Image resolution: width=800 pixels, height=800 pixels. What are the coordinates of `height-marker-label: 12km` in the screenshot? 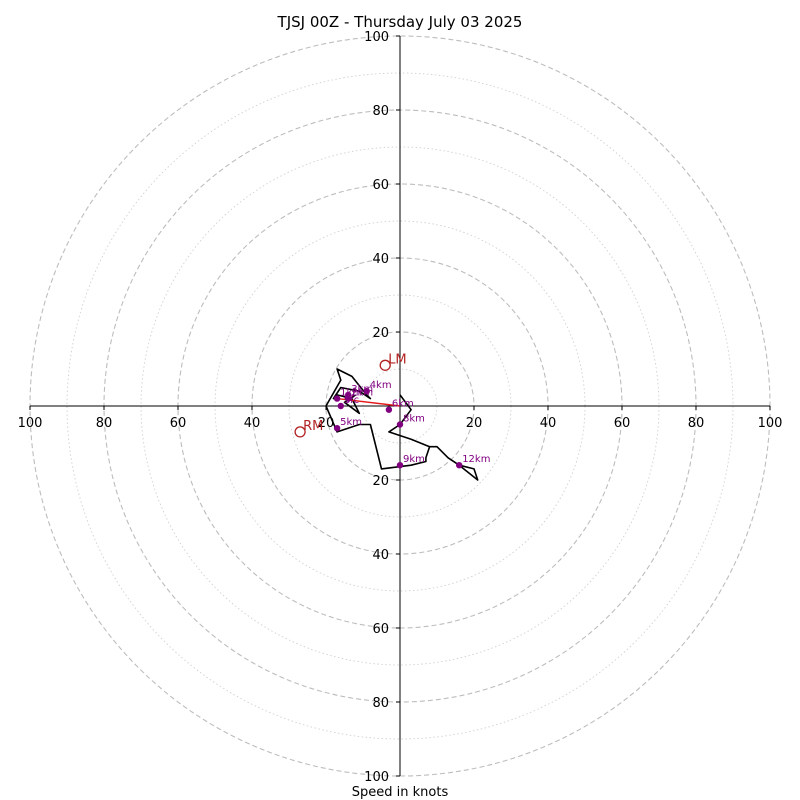 It's located at (476, 459).